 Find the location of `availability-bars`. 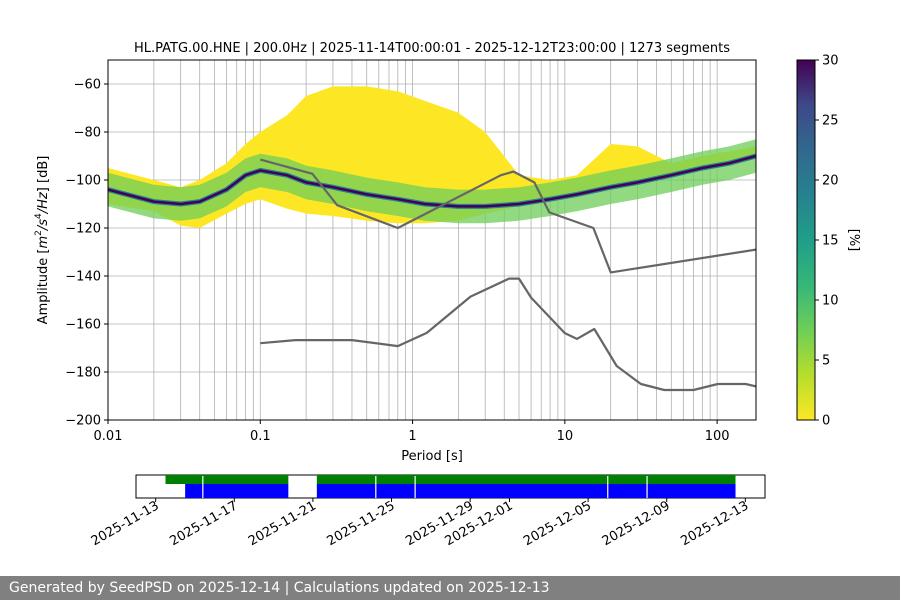

availability-bars is located at coordinates (450, 486).